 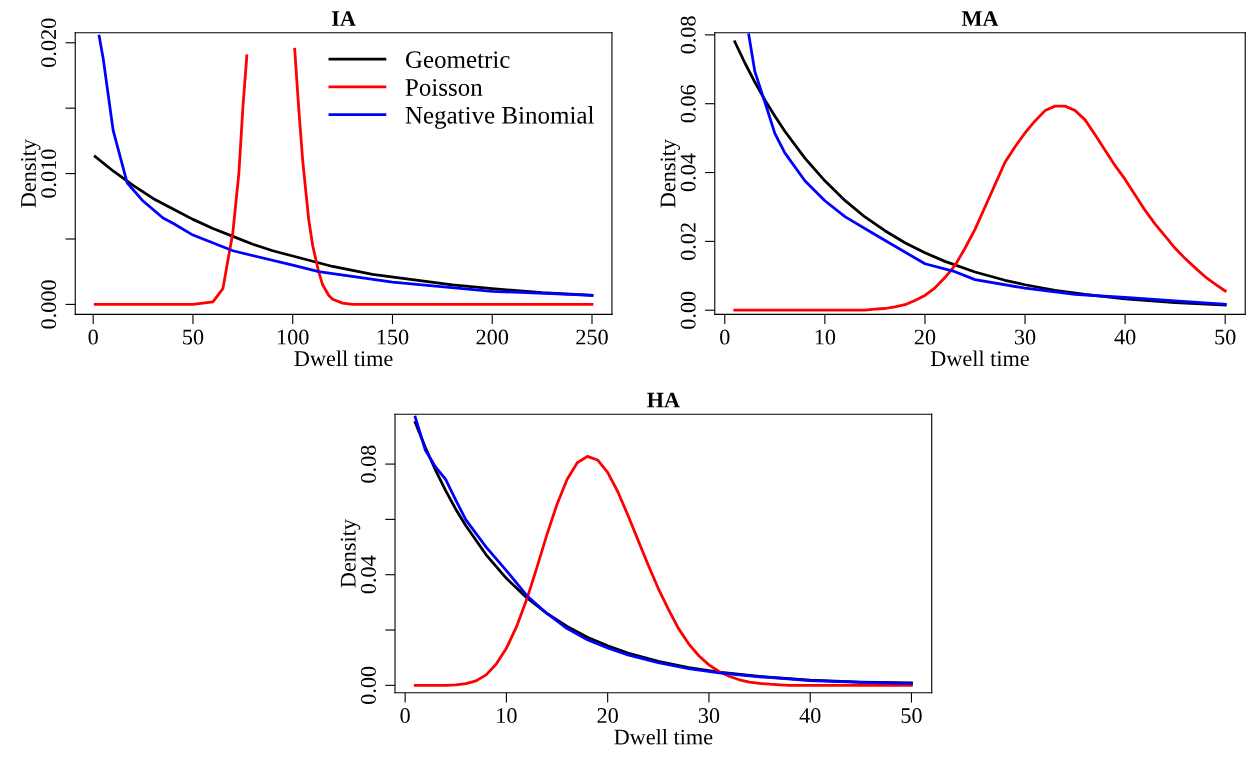 I want to click on y-tick-label: 0.02, so click(x=688, y=241).